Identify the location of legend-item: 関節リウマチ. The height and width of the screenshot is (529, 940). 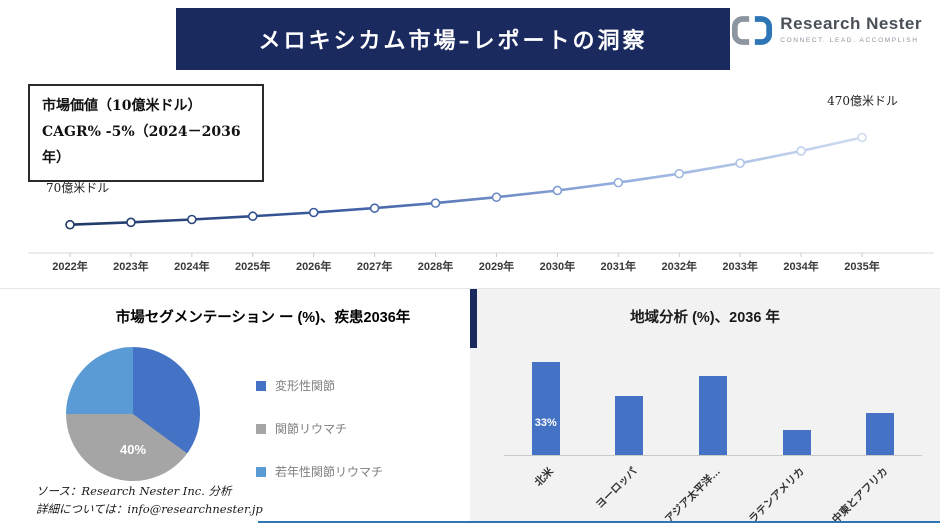
(319, 428).